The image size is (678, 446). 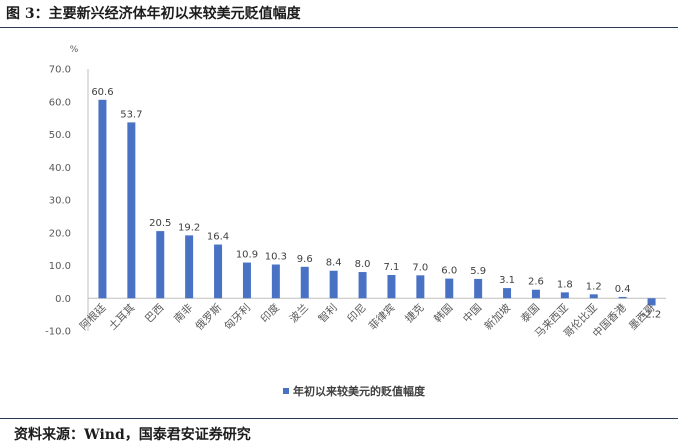 What do you see at coordinates (334, 263) in the screenshot?
I see `data-label: 8.4` at bounding box center [334, 263].